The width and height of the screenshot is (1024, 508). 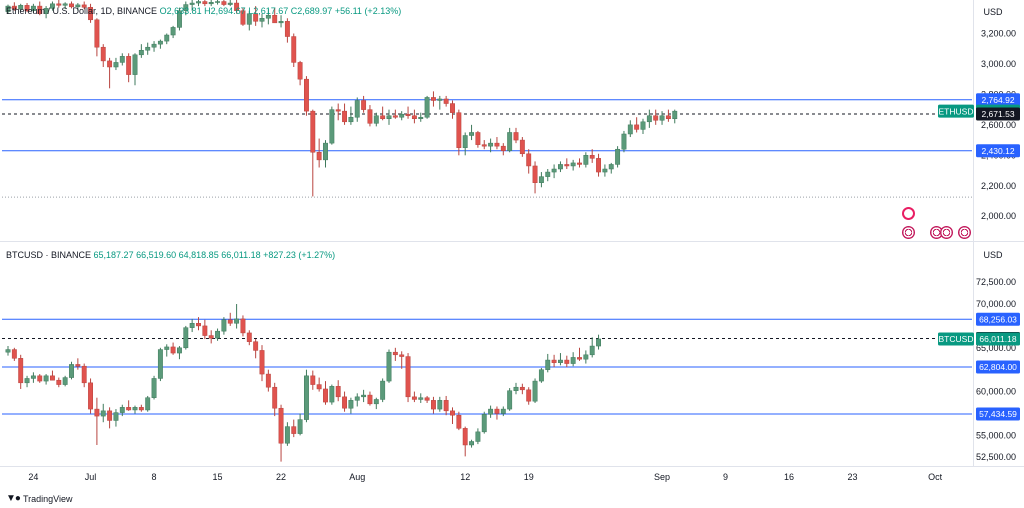 I want to click on eth-price-tag-label: ETHUSD, so click(x=956, y=111).